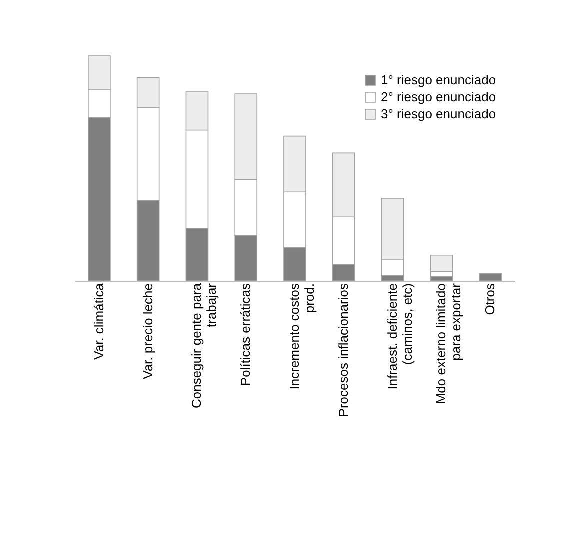 Image resolution: width=588 pixels, height=533 pixels. I want to click on bar, so click(490, 277).